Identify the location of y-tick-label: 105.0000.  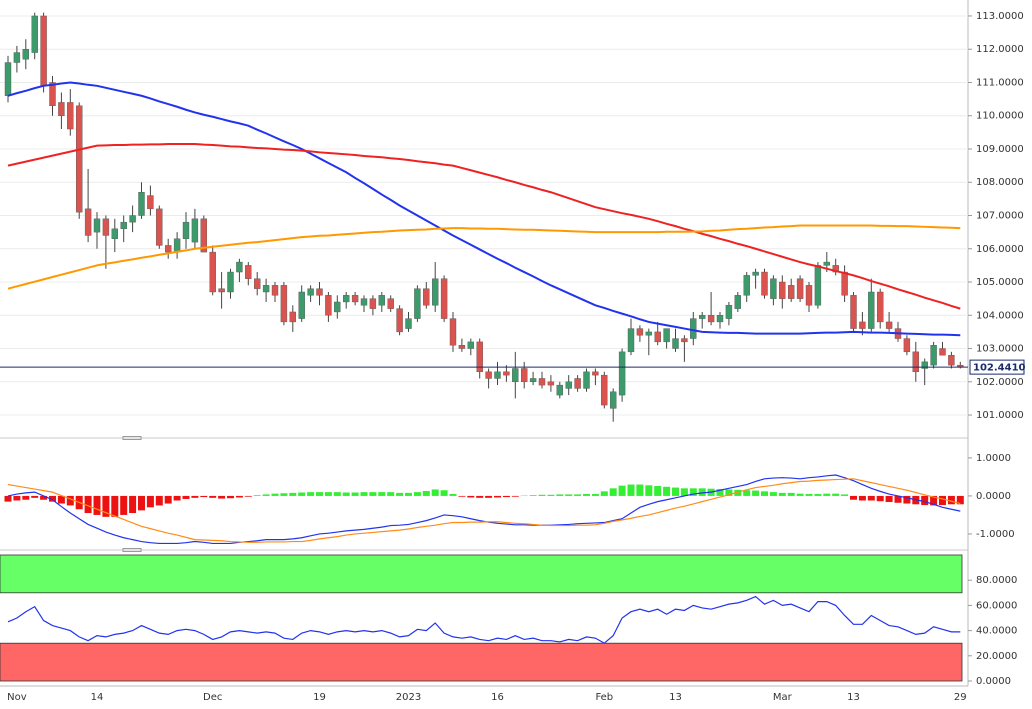
(1000, 282).